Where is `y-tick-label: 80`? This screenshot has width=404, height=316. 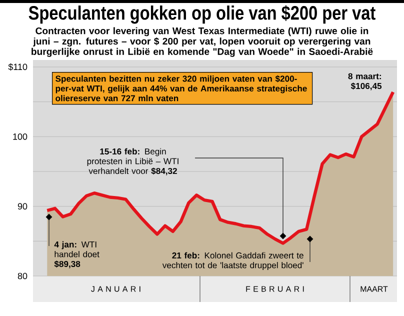
y-tick-label: 80 is located at coordinates (23, 276).